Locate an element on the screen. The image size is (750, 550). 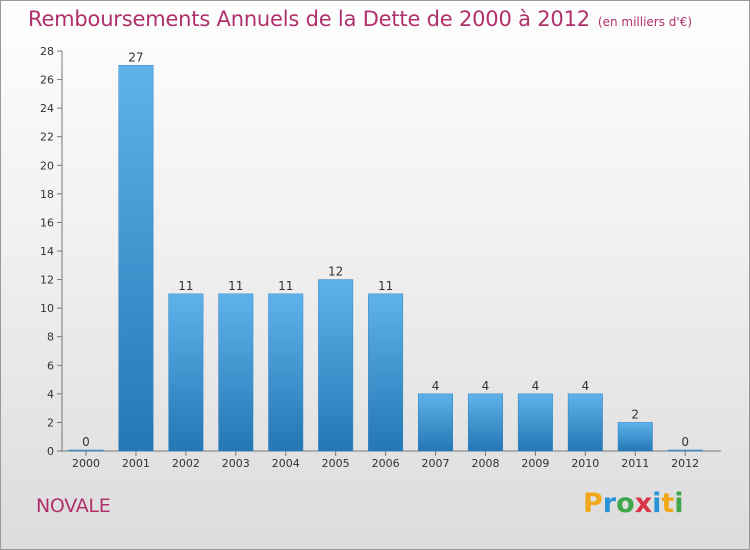
y-tick-label: 26 is located at coordinates (47, 80).